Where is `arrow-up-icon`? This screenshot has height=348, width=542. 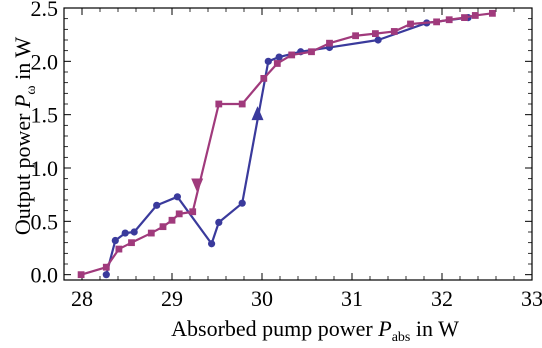 arrow-up-icon is located at coordinates (257, 113).